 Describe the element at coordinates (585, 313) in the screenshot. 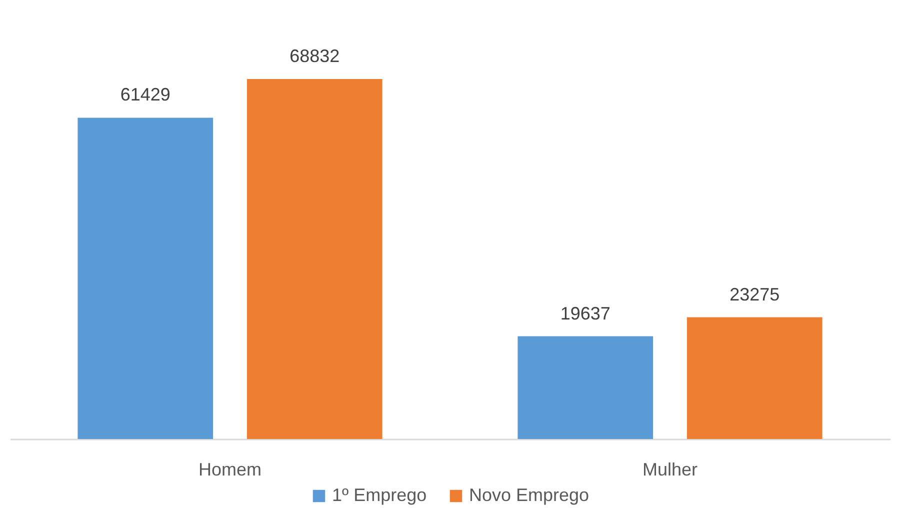

I see `data-label: 19637` at that location.